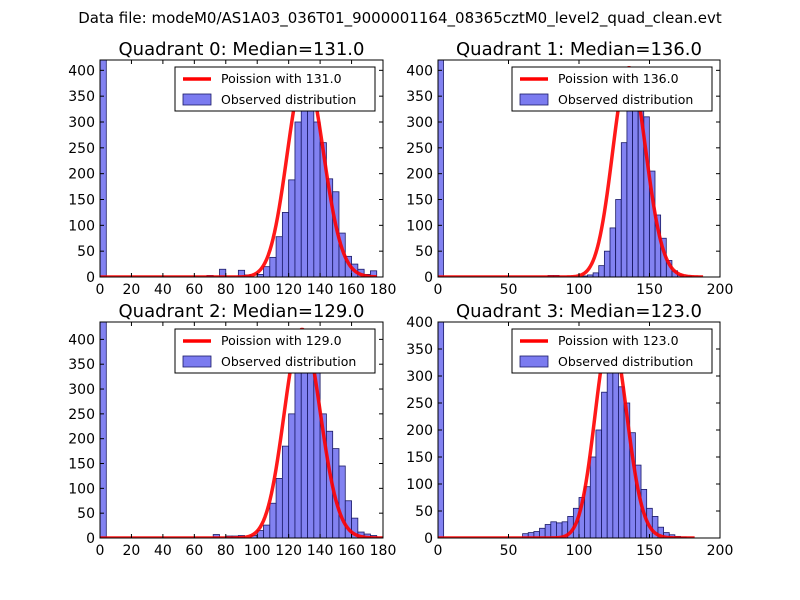  I want to click on legend-label-poisson: Poission with 129.0, so click(281, 340).